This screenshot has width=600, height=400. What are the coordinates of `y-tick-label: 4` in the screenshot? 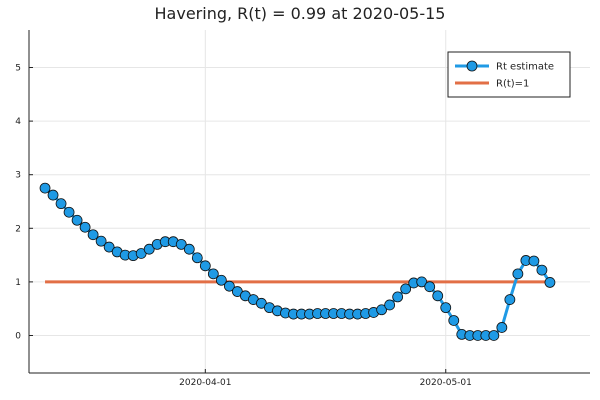 It's located at (18, 122).